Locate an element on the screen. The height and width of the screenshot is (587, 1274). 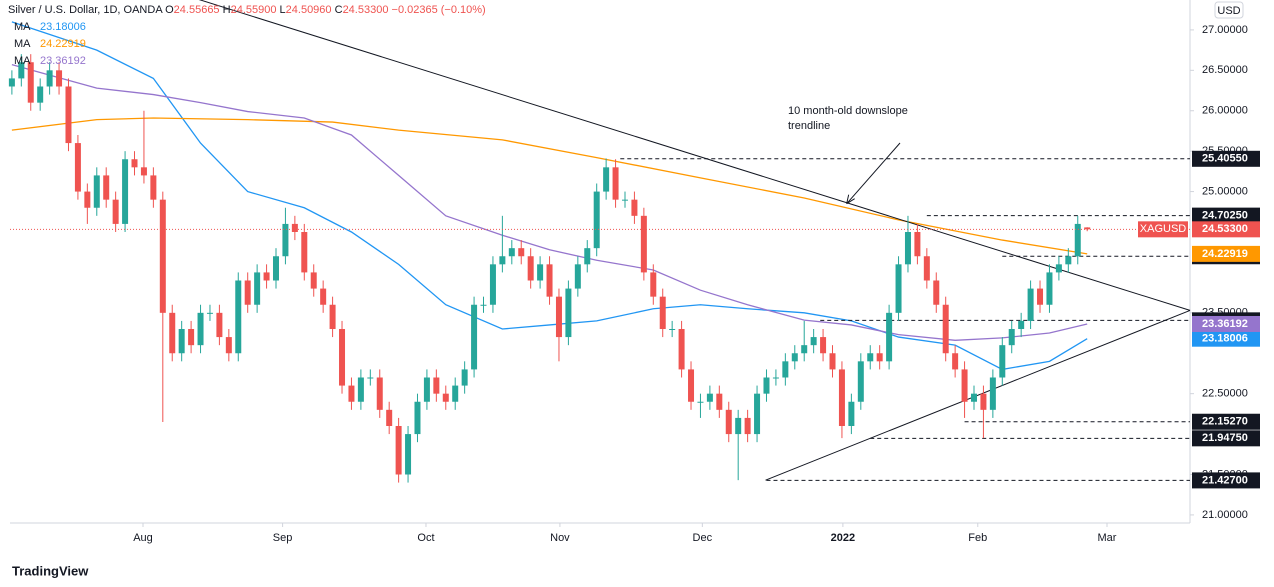
last-price-bg is located at coordinates (1226, 229).